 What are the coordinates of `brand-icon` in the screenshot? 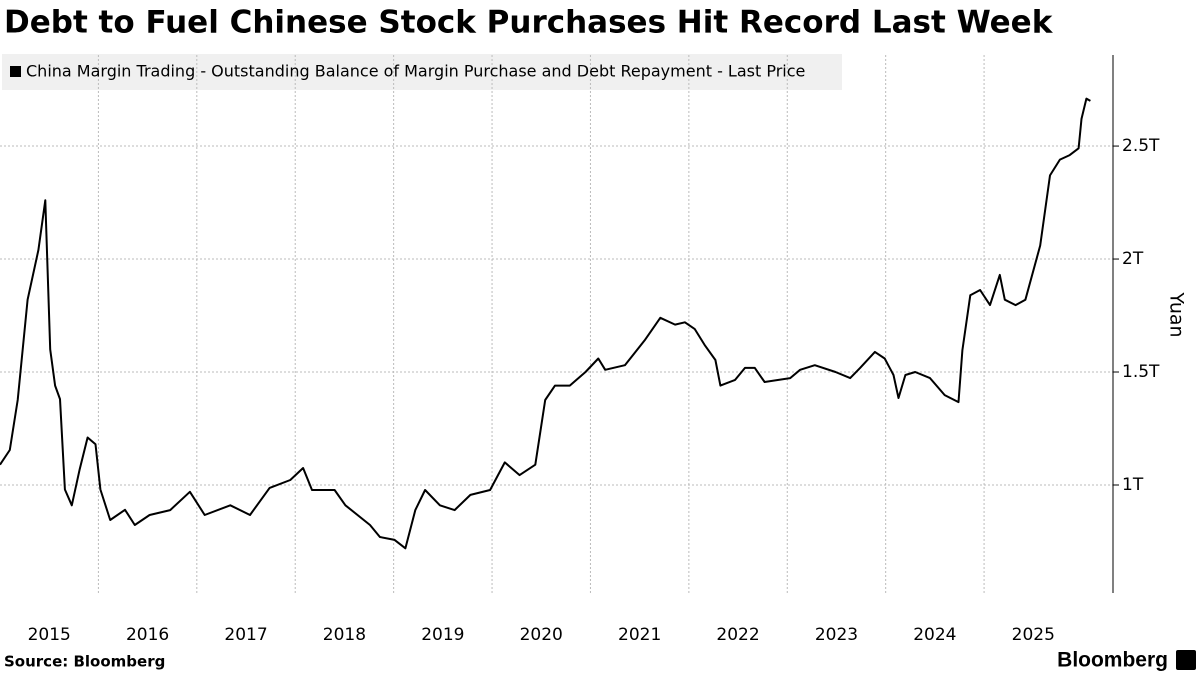 It's located at (1186, 660).